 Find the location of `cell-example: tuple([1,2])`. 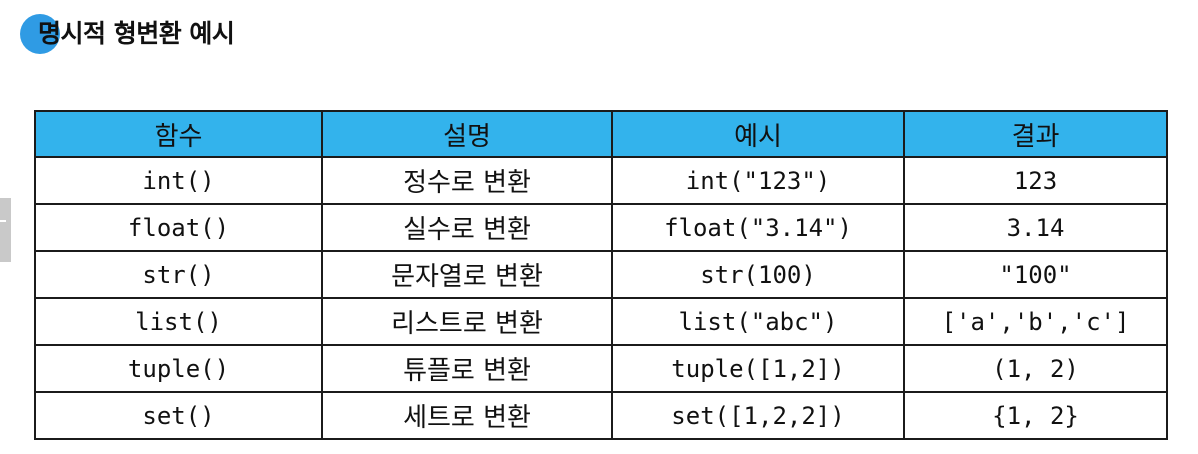

cell-example: tuple([1,2]) is located at coordinates (758, 368).